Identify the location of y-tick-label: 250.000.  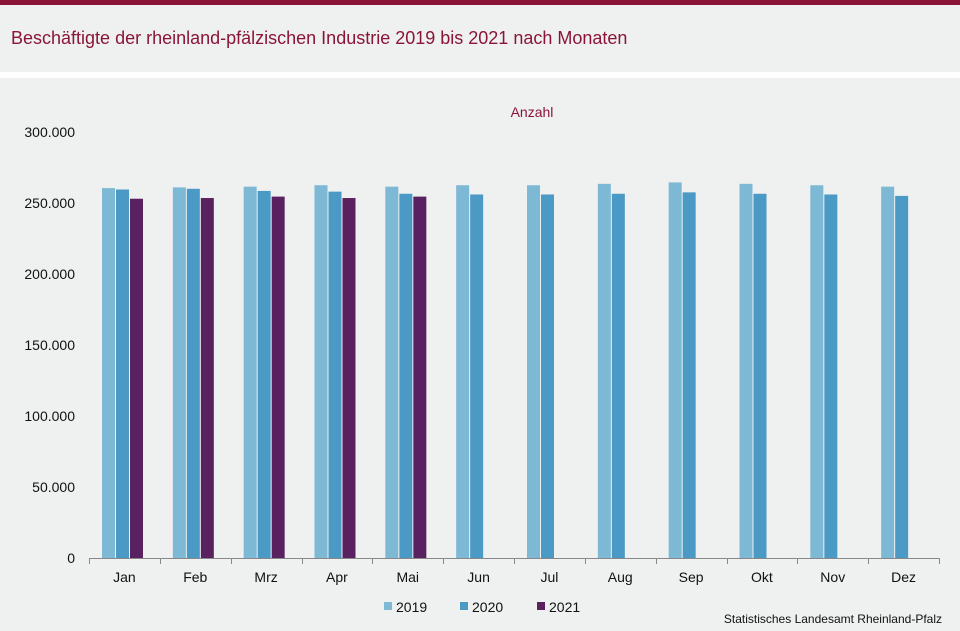
(49, 203).